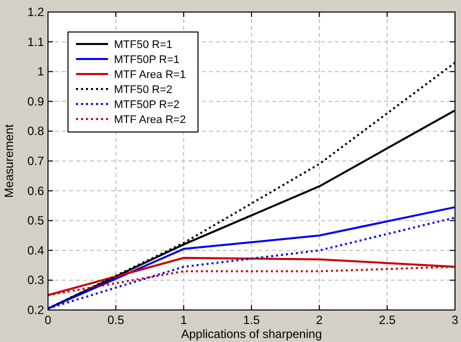 The height and width of the screenshot is (342, 461). Describe the element at coordinates (251, 334) in the screenshot. I see `x-axis-title: Applications of sharpening` at that location.